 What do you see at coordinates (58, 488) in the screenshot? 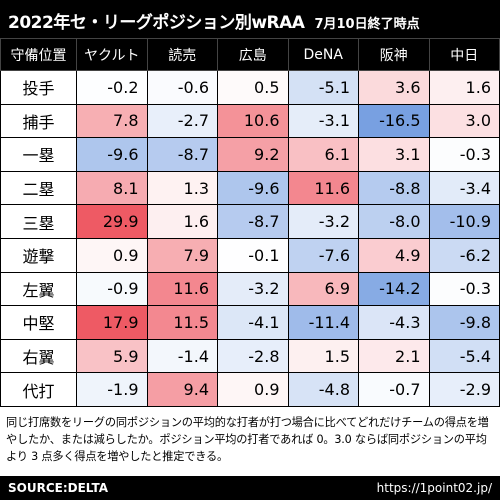
I see `source-label: SOURCE:DELTA` at bounding box center [58, 488].